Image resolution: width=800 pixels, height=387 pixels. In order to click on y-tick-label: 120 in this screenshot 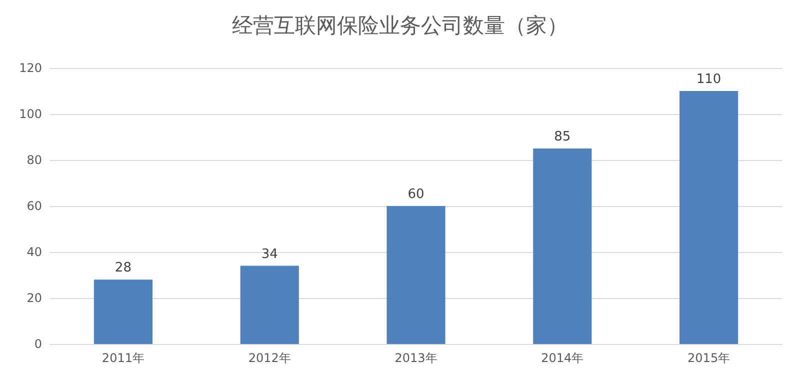, I will do `click(30, 68)`.